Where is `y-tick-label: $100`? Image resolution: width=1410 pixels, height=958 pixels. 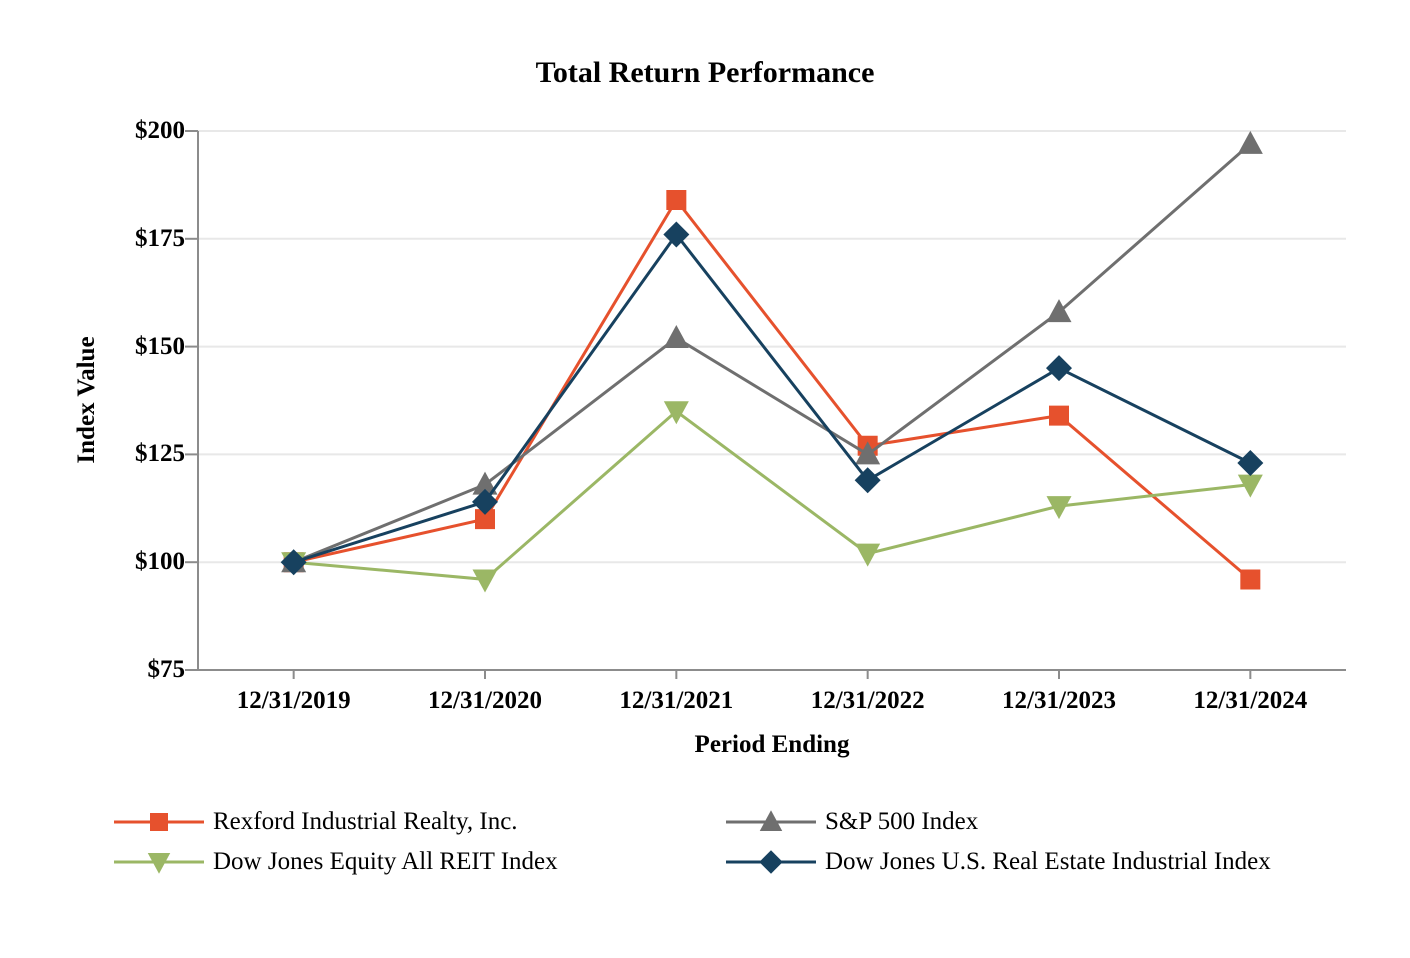 y-tick-label: $100 is located at coordinates (160, 562).